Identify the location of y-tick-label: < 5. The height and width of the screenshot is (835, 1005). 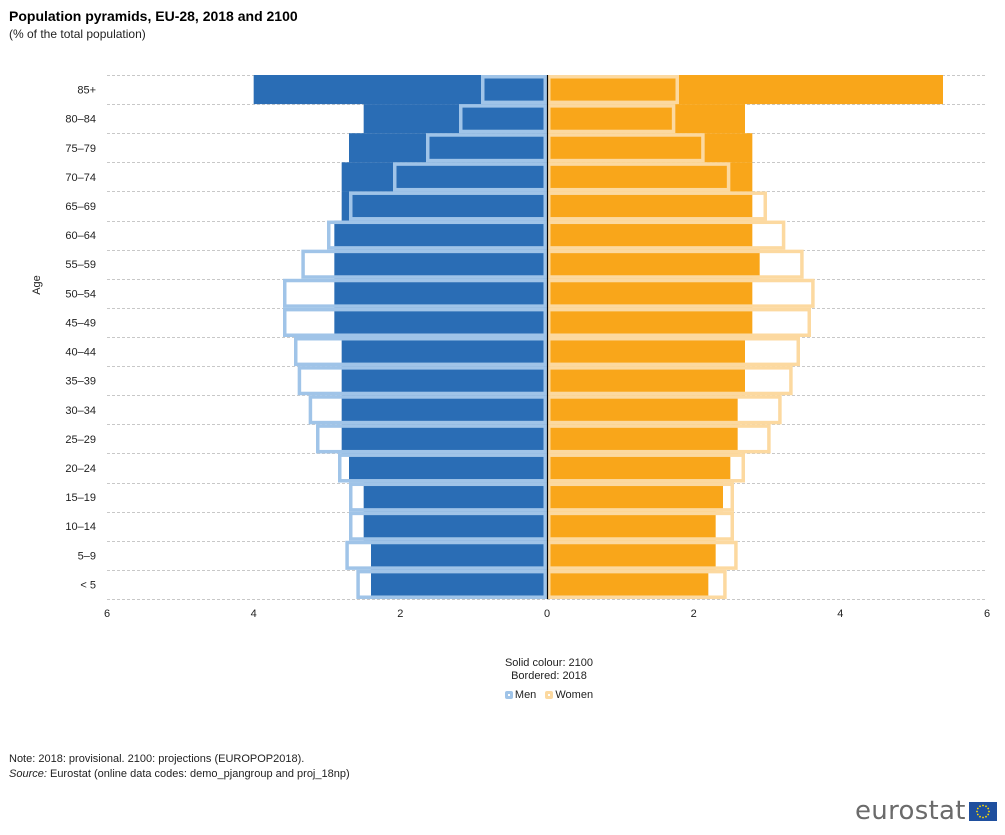
(88, 585).